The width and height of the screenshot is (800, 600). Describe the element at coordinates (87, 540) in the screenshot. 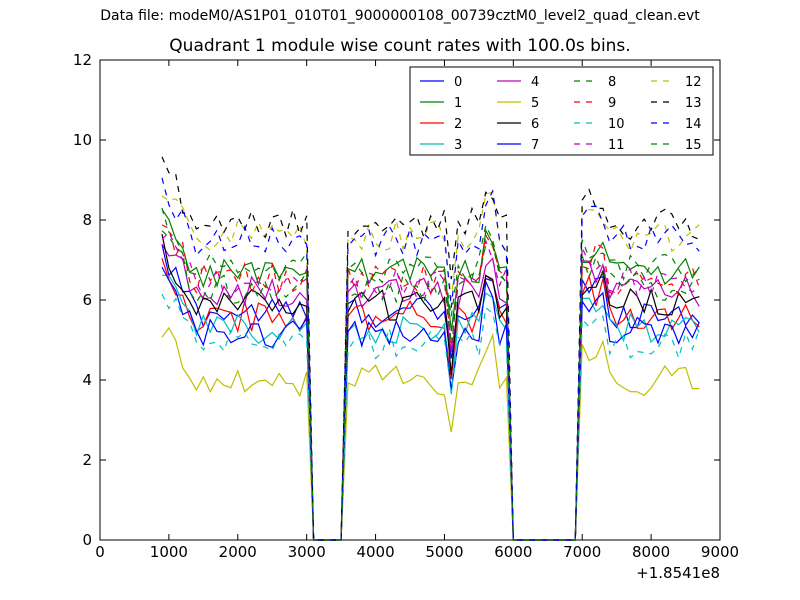

I see `y-tick-label: 0` at that location.